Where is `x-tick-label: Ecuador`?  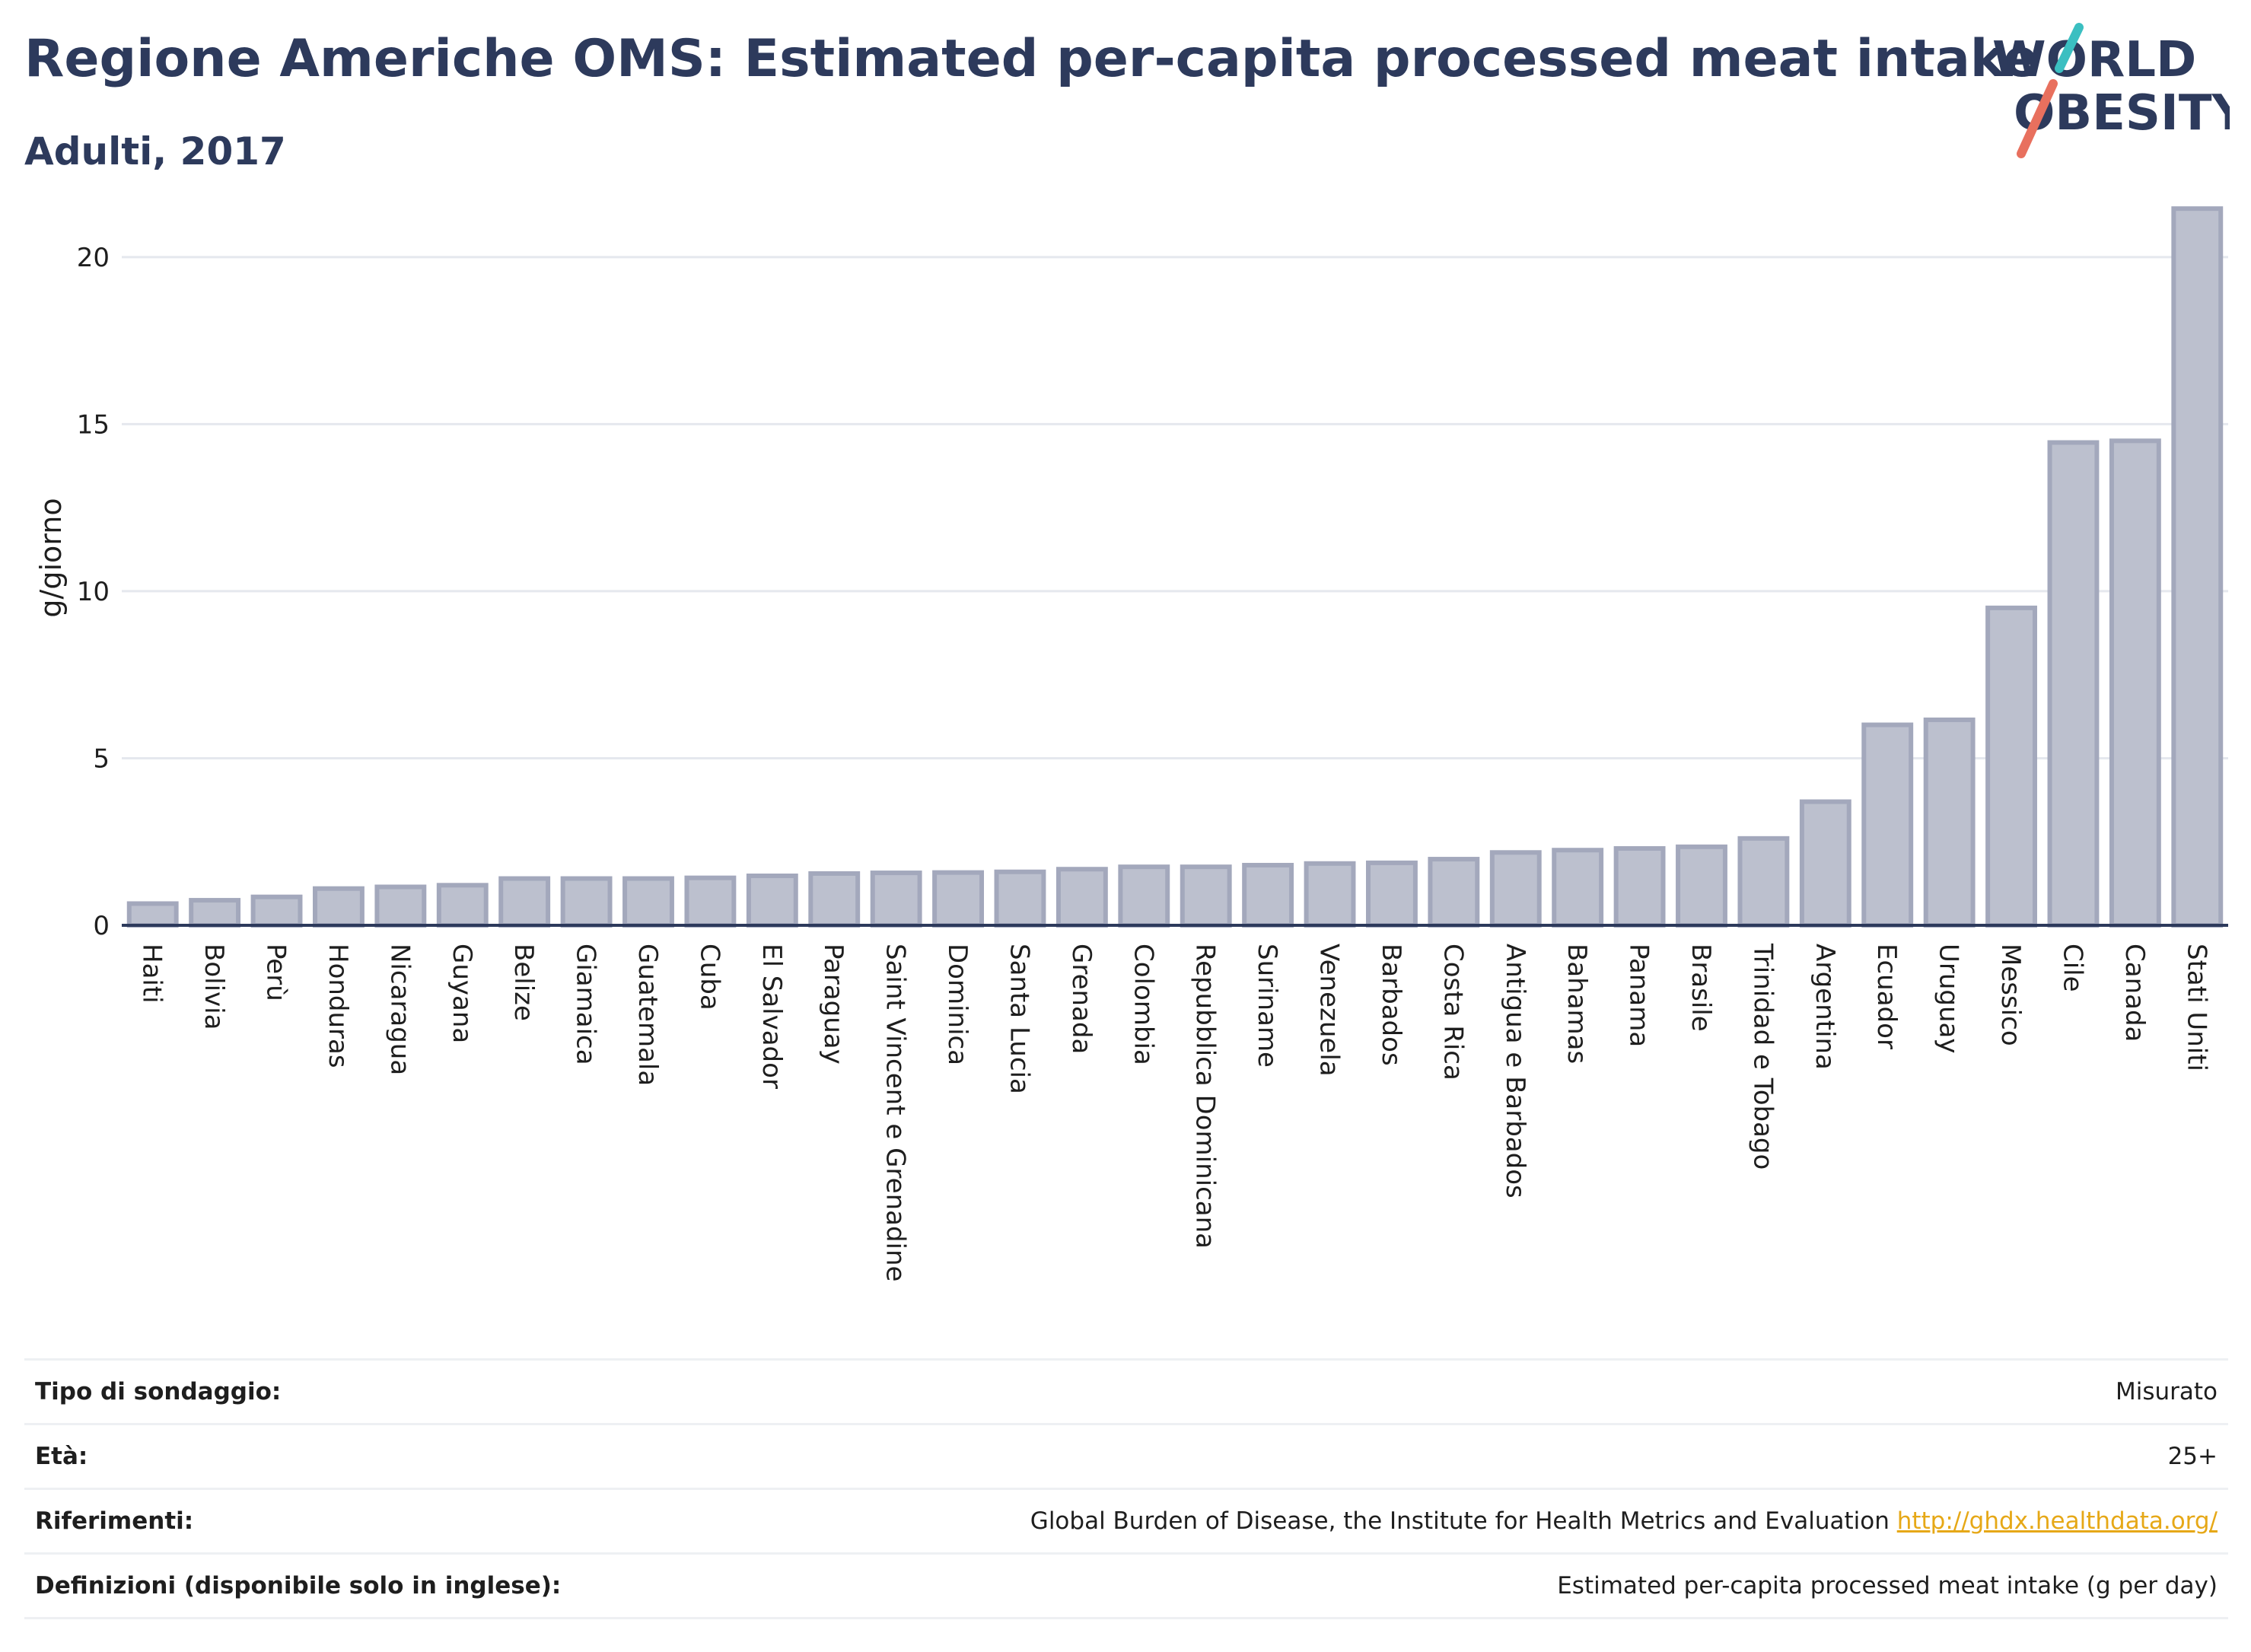
x-tick-label: Ecuador is located at coordinates (1886, 996).